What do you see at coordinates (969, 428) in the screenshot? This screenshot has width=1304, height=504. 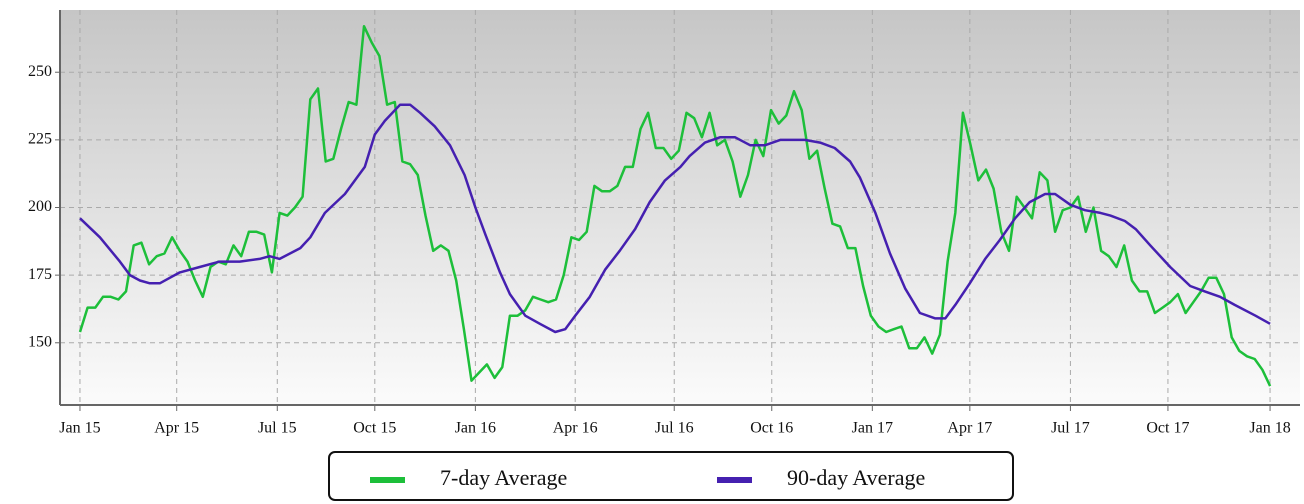 I see `x-tick-label: Apr 17` at bounding box center [969, 428].